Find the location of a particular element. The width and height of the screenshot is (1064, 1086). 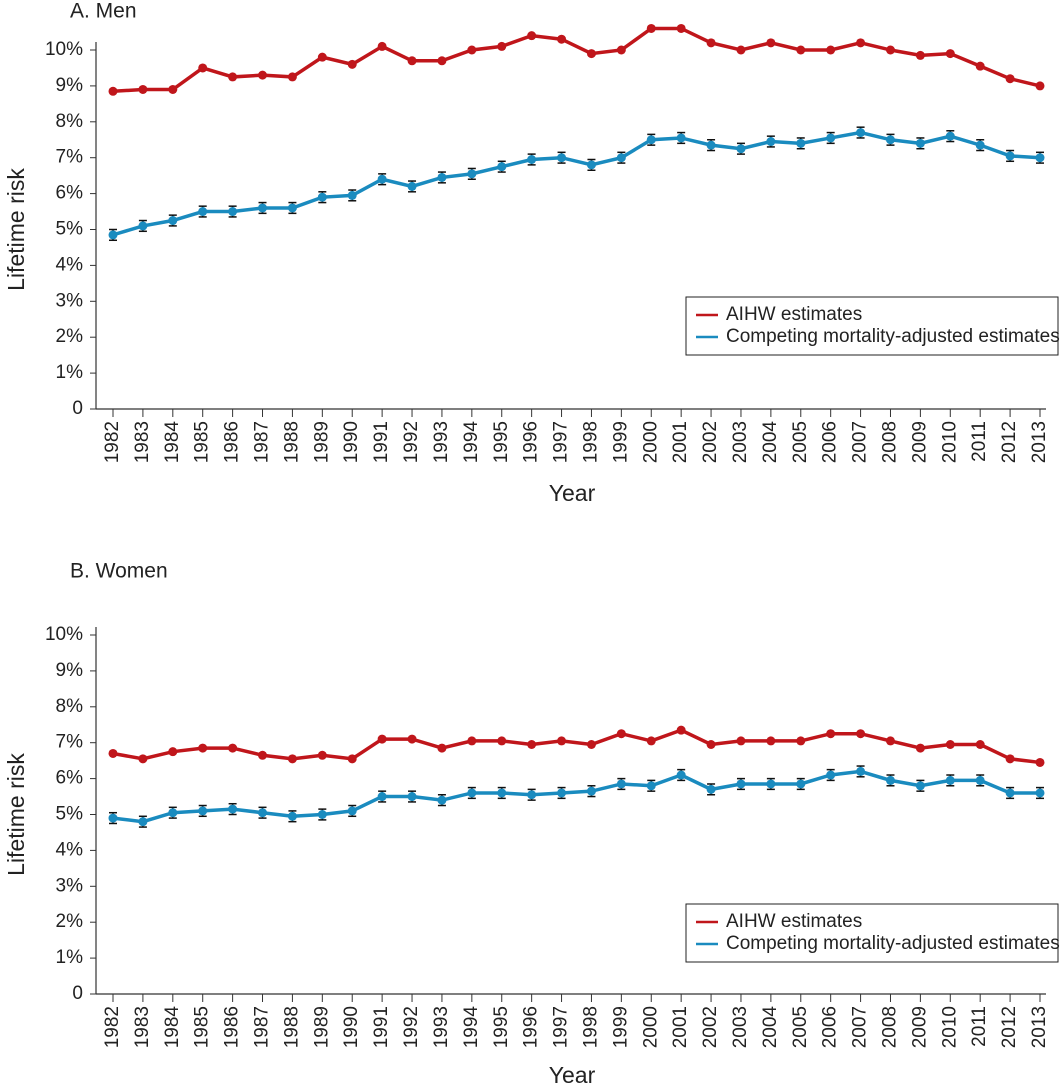

y-tick-label: 7% is located at coordinates (70, 157).